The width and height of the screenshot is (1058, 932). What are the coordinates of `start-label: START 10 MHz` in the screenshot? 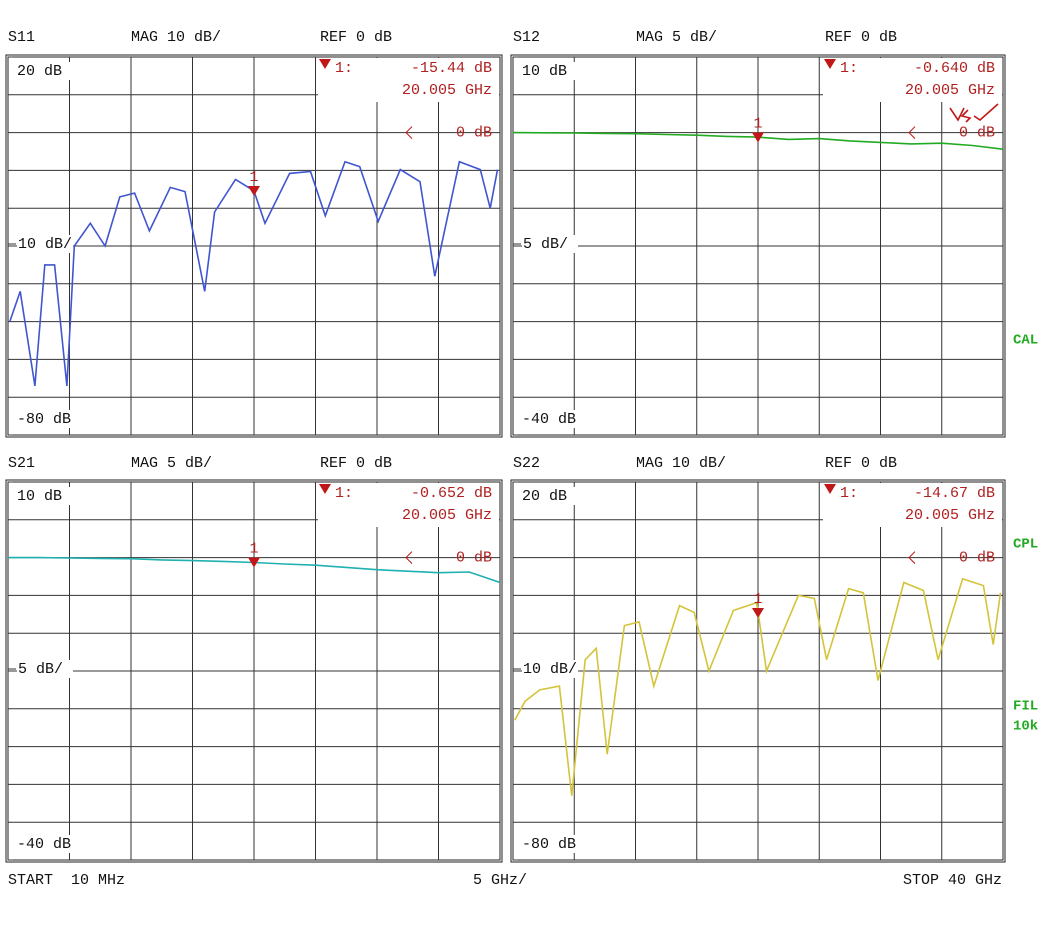 It's located at (66, 880).